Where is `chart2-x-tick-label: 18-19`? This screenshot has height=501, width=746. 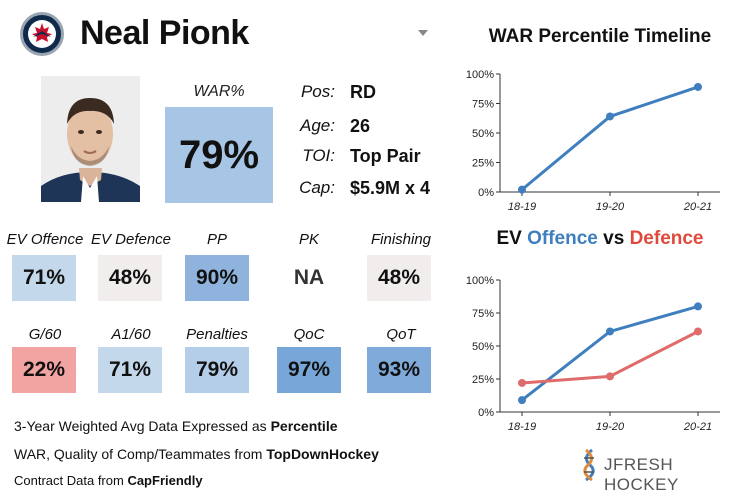 chart2-x-tick-label: 18-19 is located at coordinates (522, 427).